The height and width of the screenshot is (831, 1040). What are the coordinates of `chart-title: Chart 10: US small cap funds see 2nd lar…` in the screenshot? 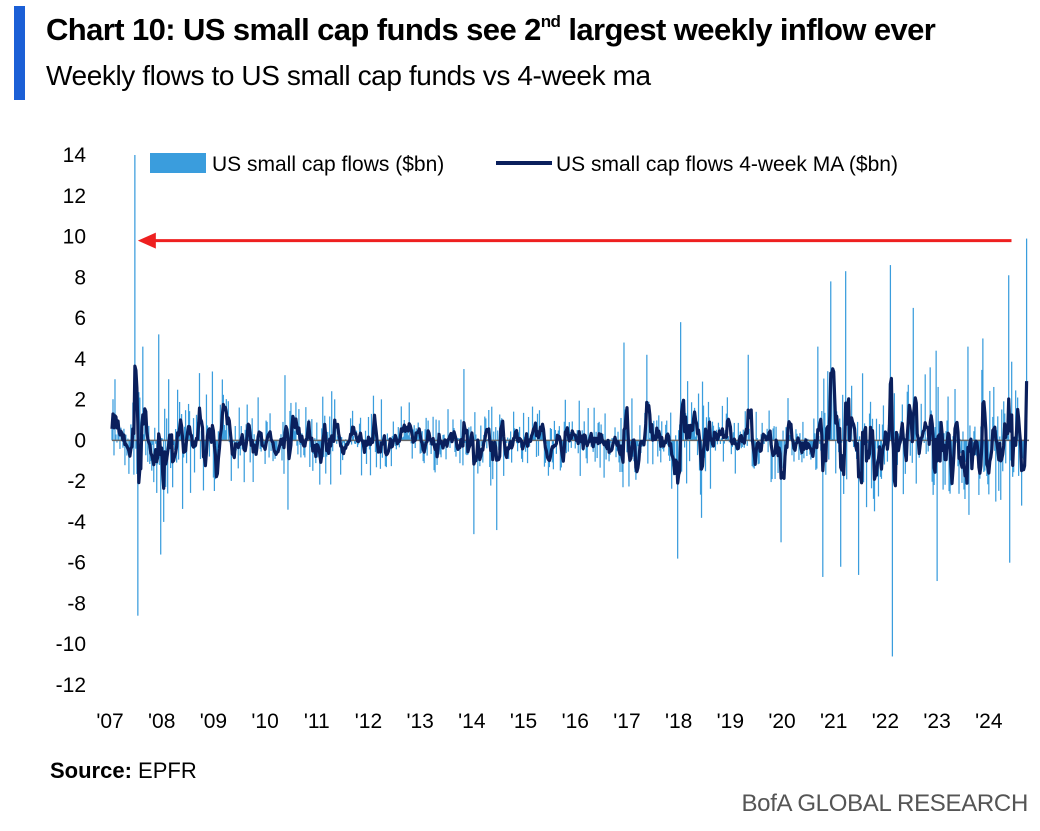 It's located at (491, 30).